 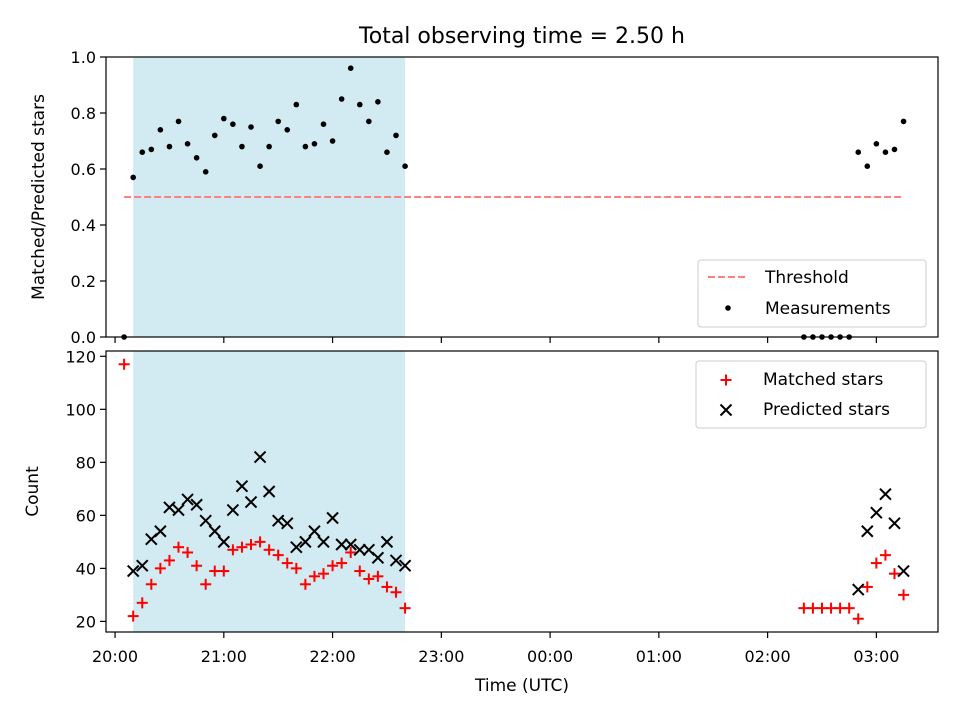 What do you see at coordinates (521, 686) in the screenshot?
I see `x-axis-label: Time (UTC)` at bounding box center [521, 686].